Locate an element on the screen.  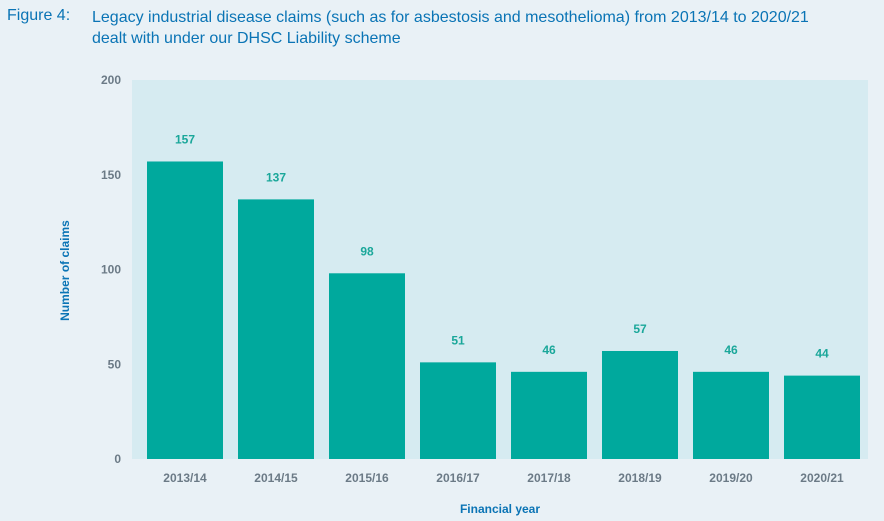
data-label: 98 is located at coordinates (367, 251).